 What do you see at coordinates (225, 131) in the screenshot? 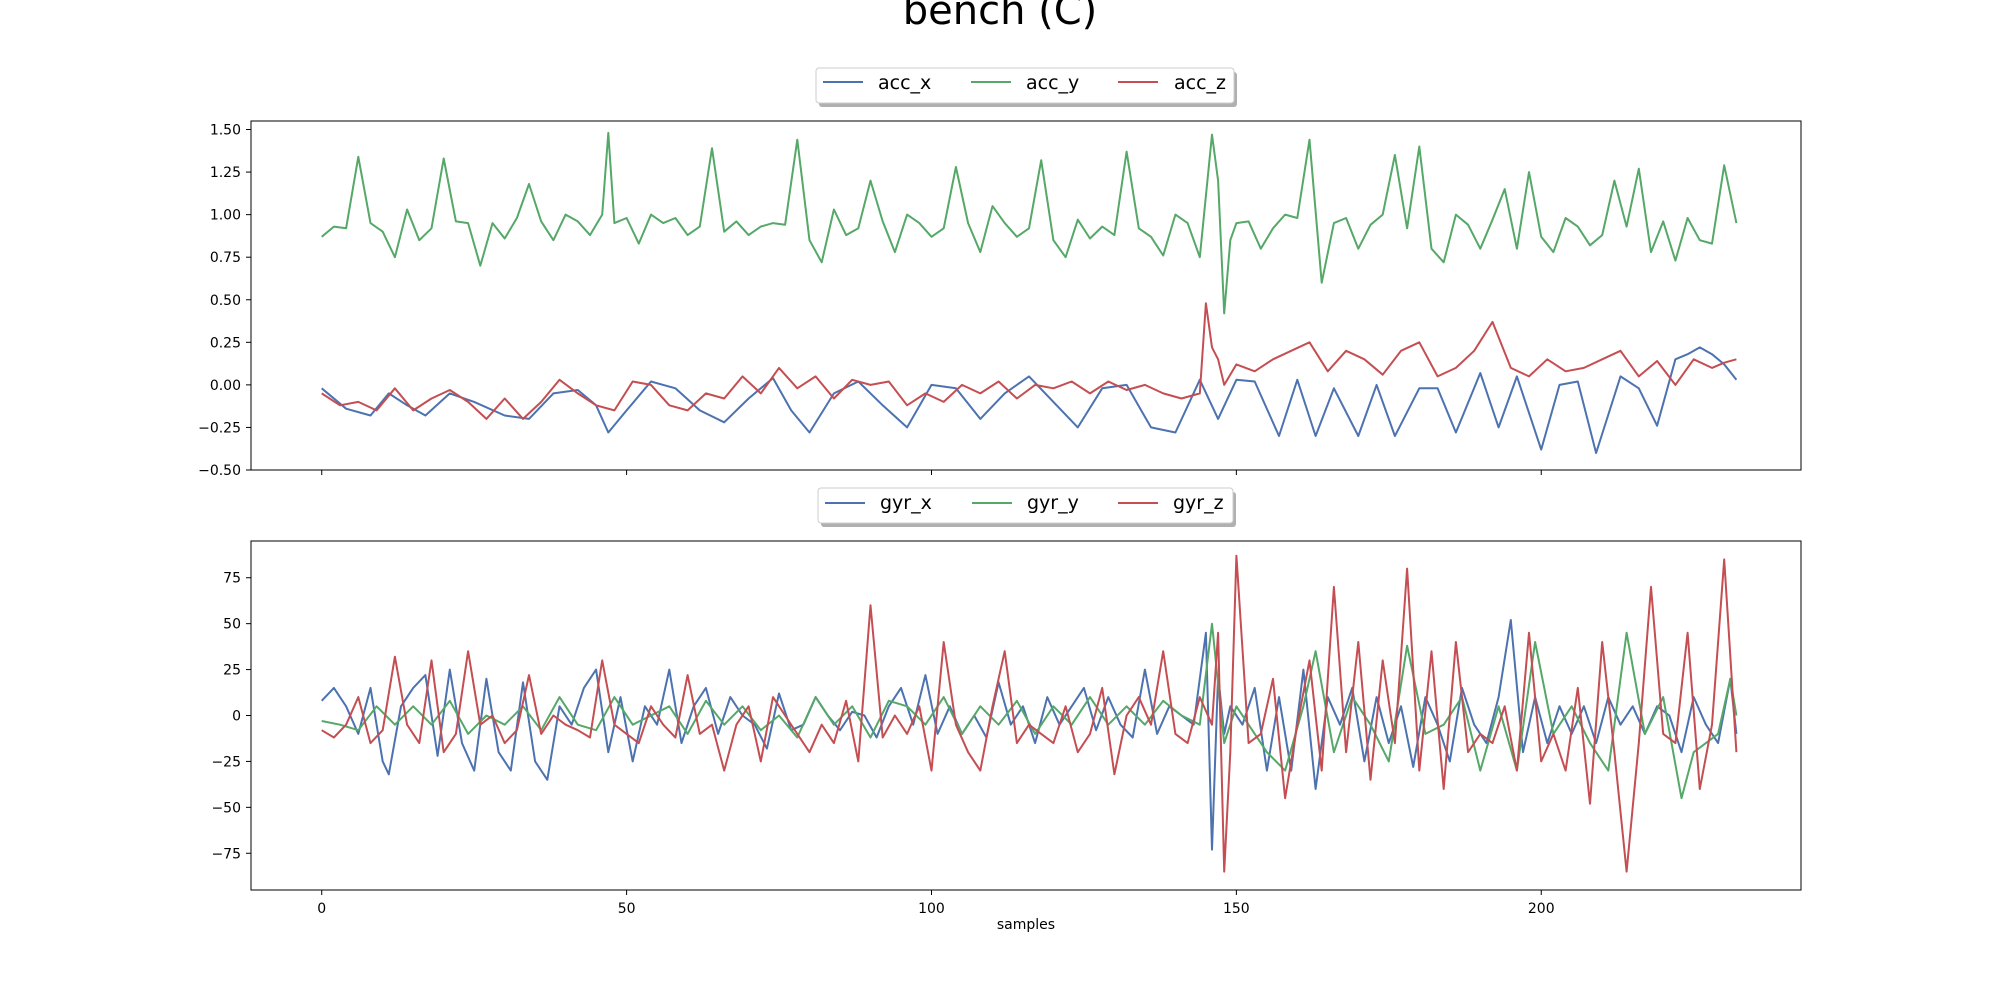
I see `acc-y-tick-label: 1.50` at bounding box center [225, 131].